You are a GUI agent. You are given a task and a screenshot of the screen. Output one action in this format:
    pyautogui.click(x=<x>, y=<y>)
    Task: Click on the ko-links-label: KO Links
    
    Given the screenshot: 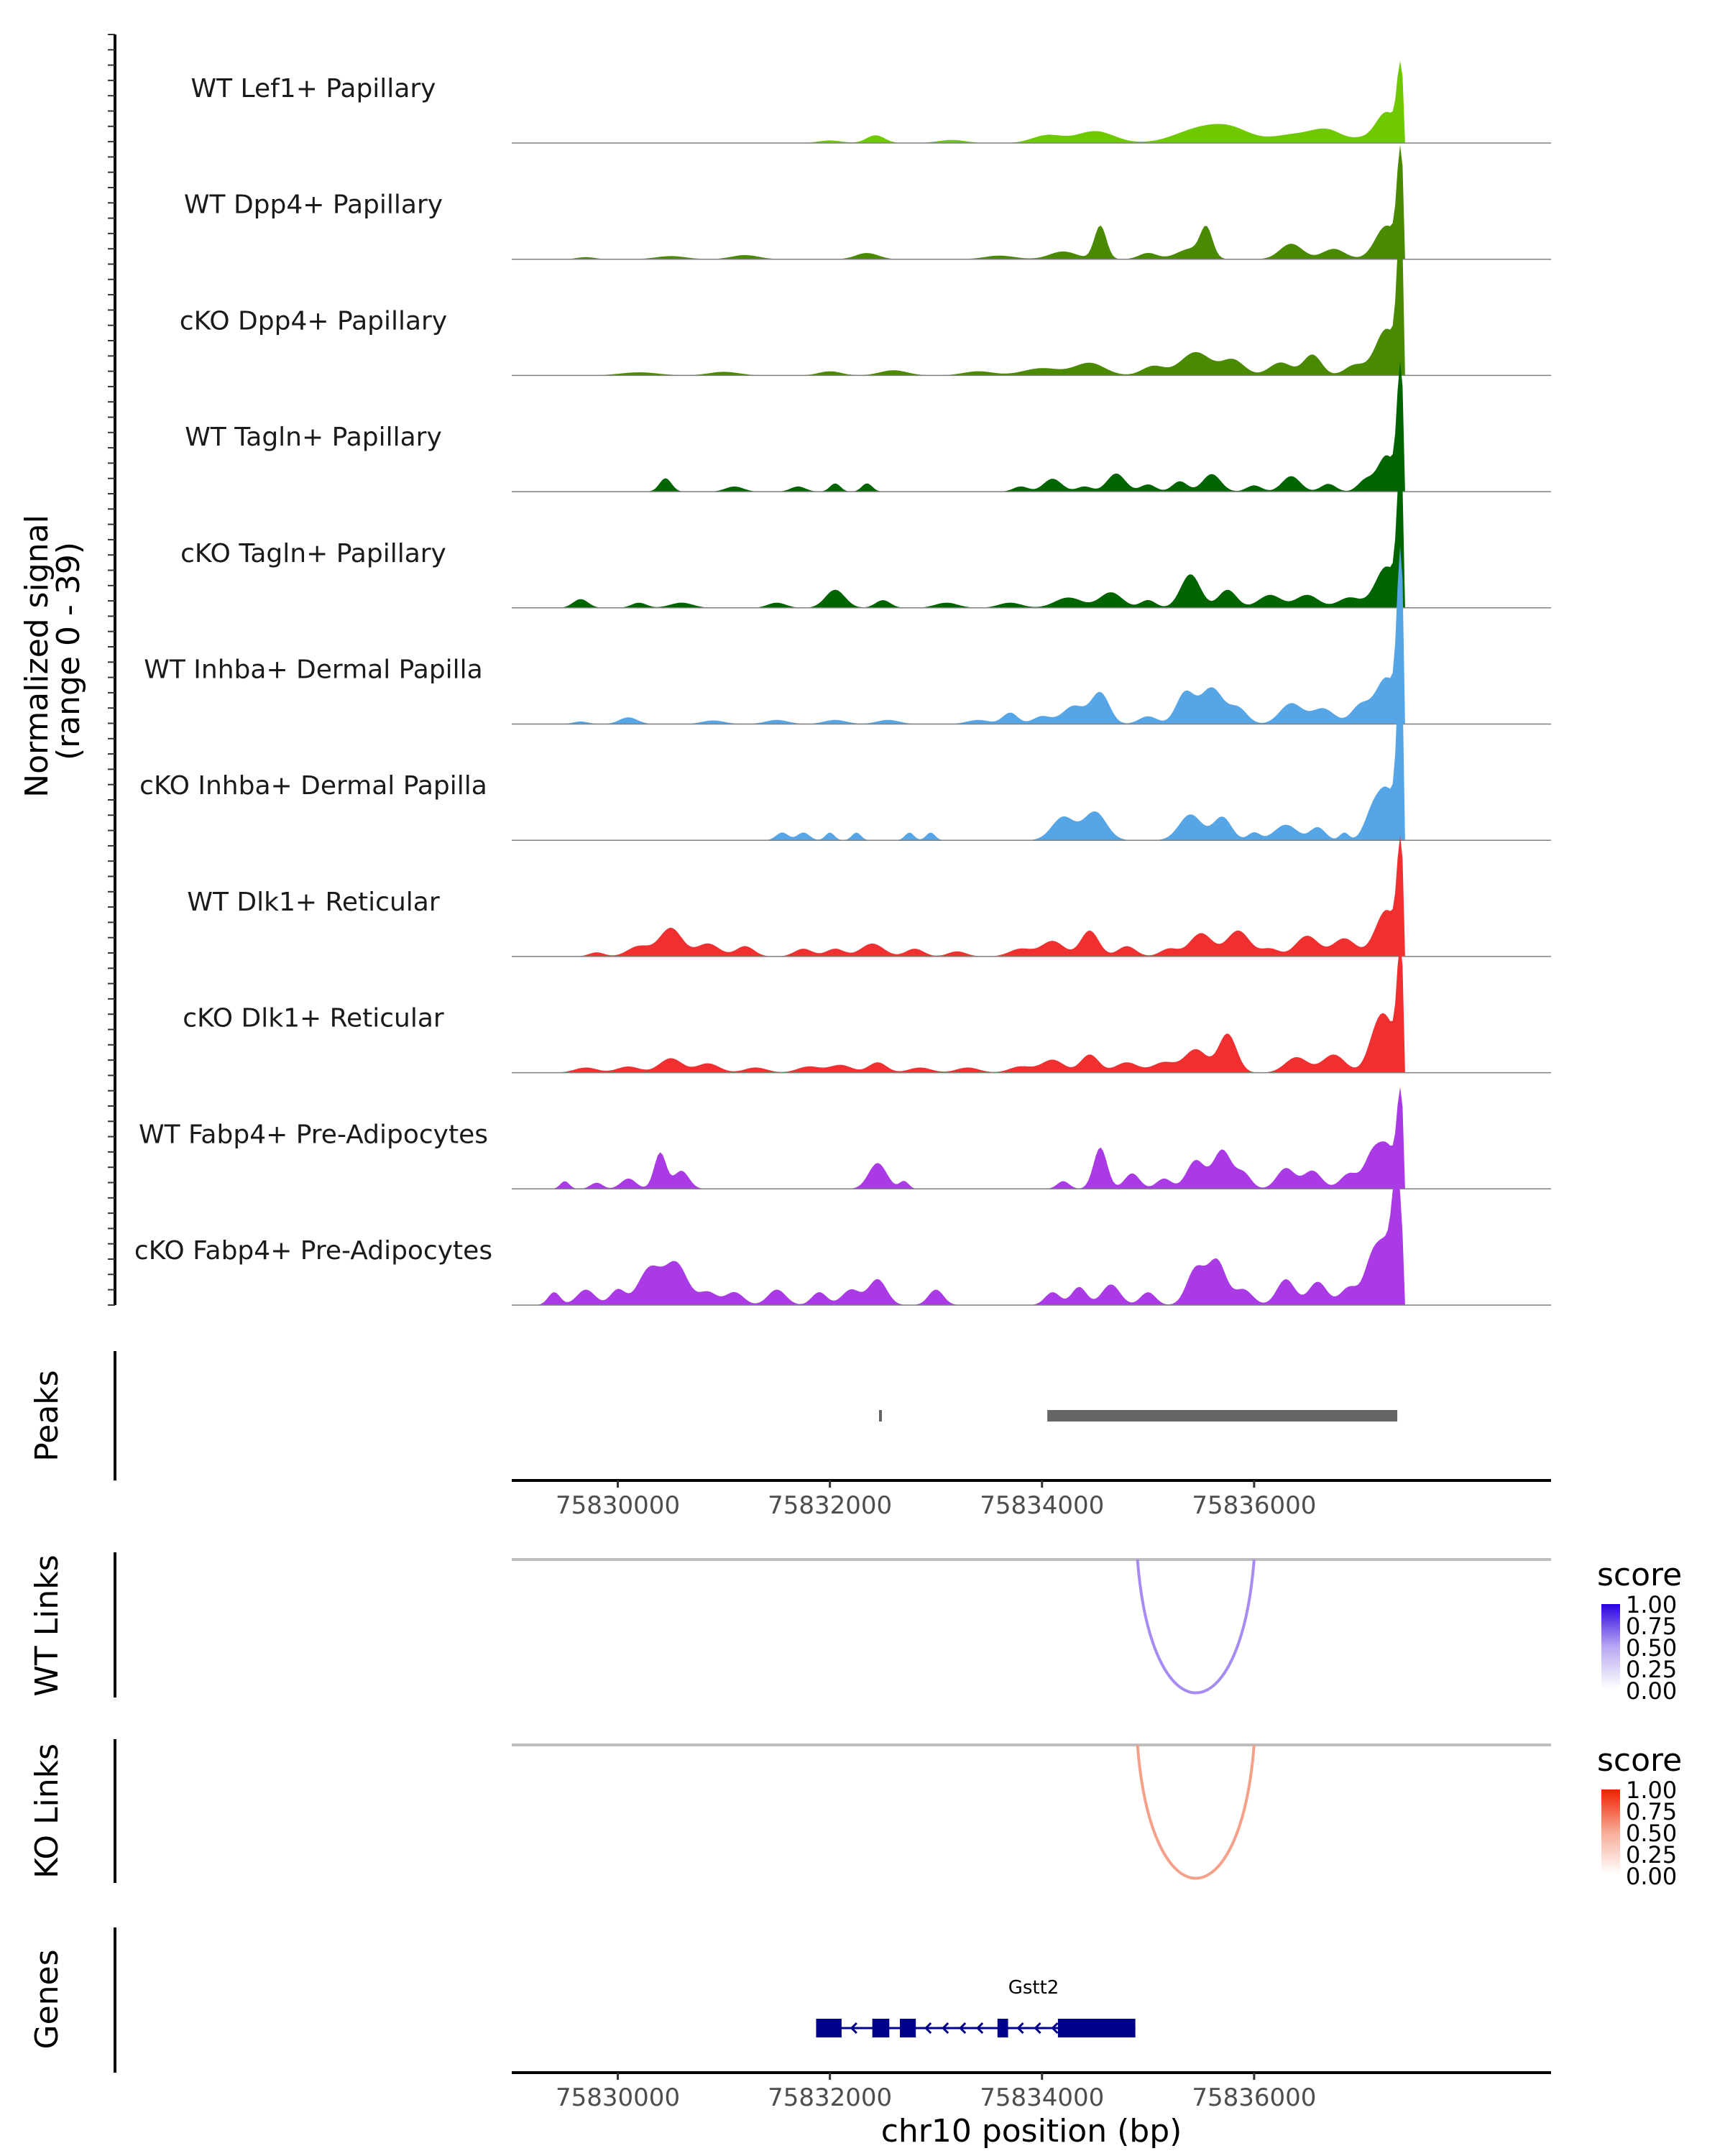 What is the action you would take?
    pyautogui.click(x=47, y=1811)
    